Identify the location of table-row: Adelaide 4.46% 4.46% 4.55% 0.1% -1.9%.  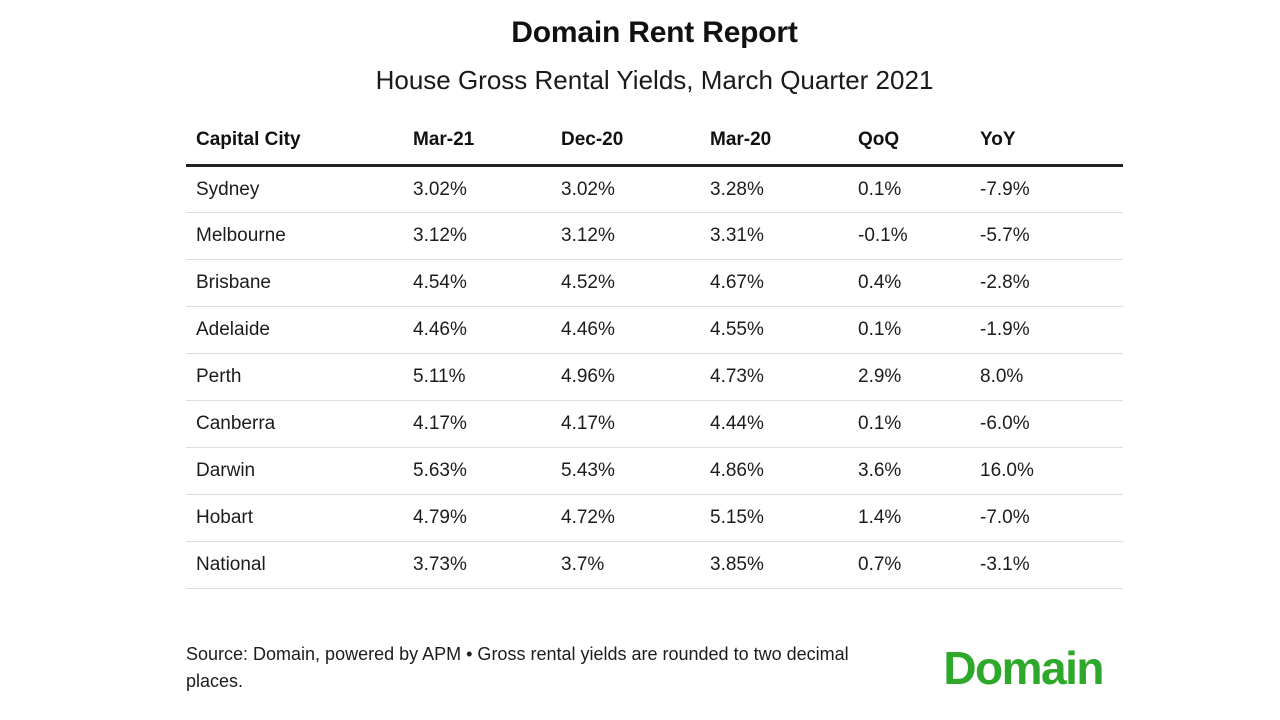
(654, 330).